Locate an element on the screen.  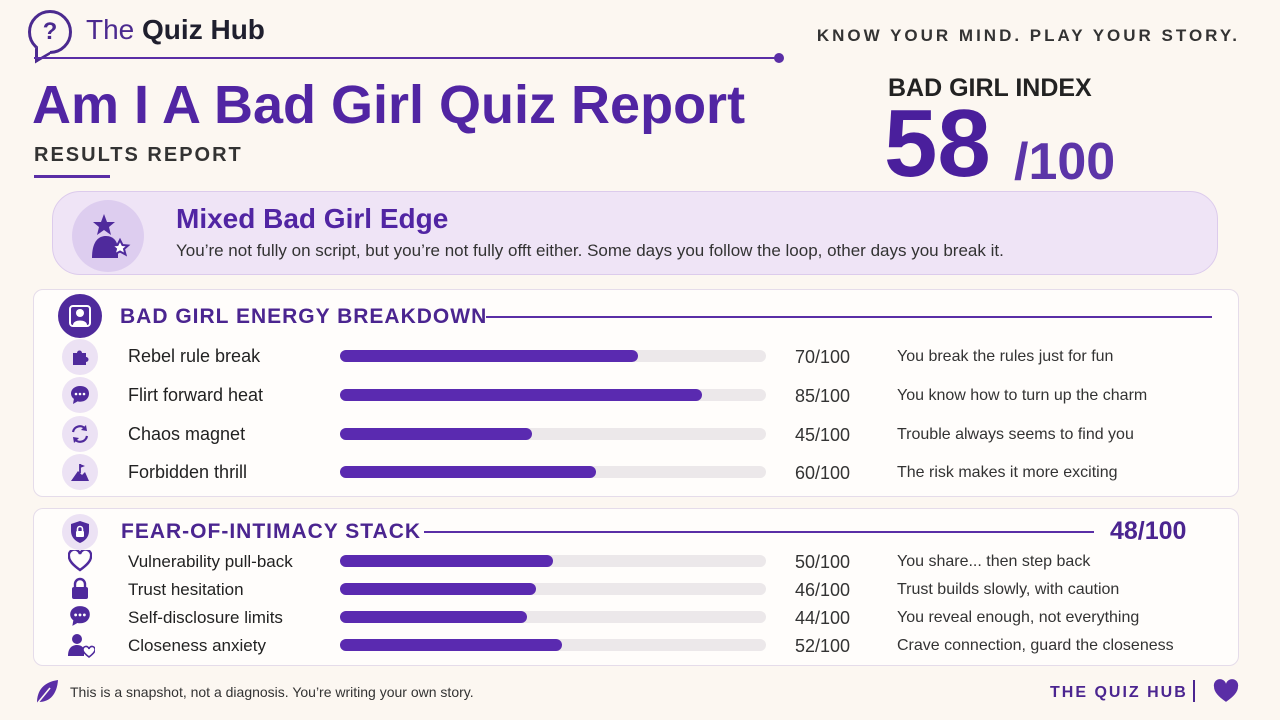
intimacy-title: FEAR-OF-INTIMACY STACK is located at coordinates (271, 531).